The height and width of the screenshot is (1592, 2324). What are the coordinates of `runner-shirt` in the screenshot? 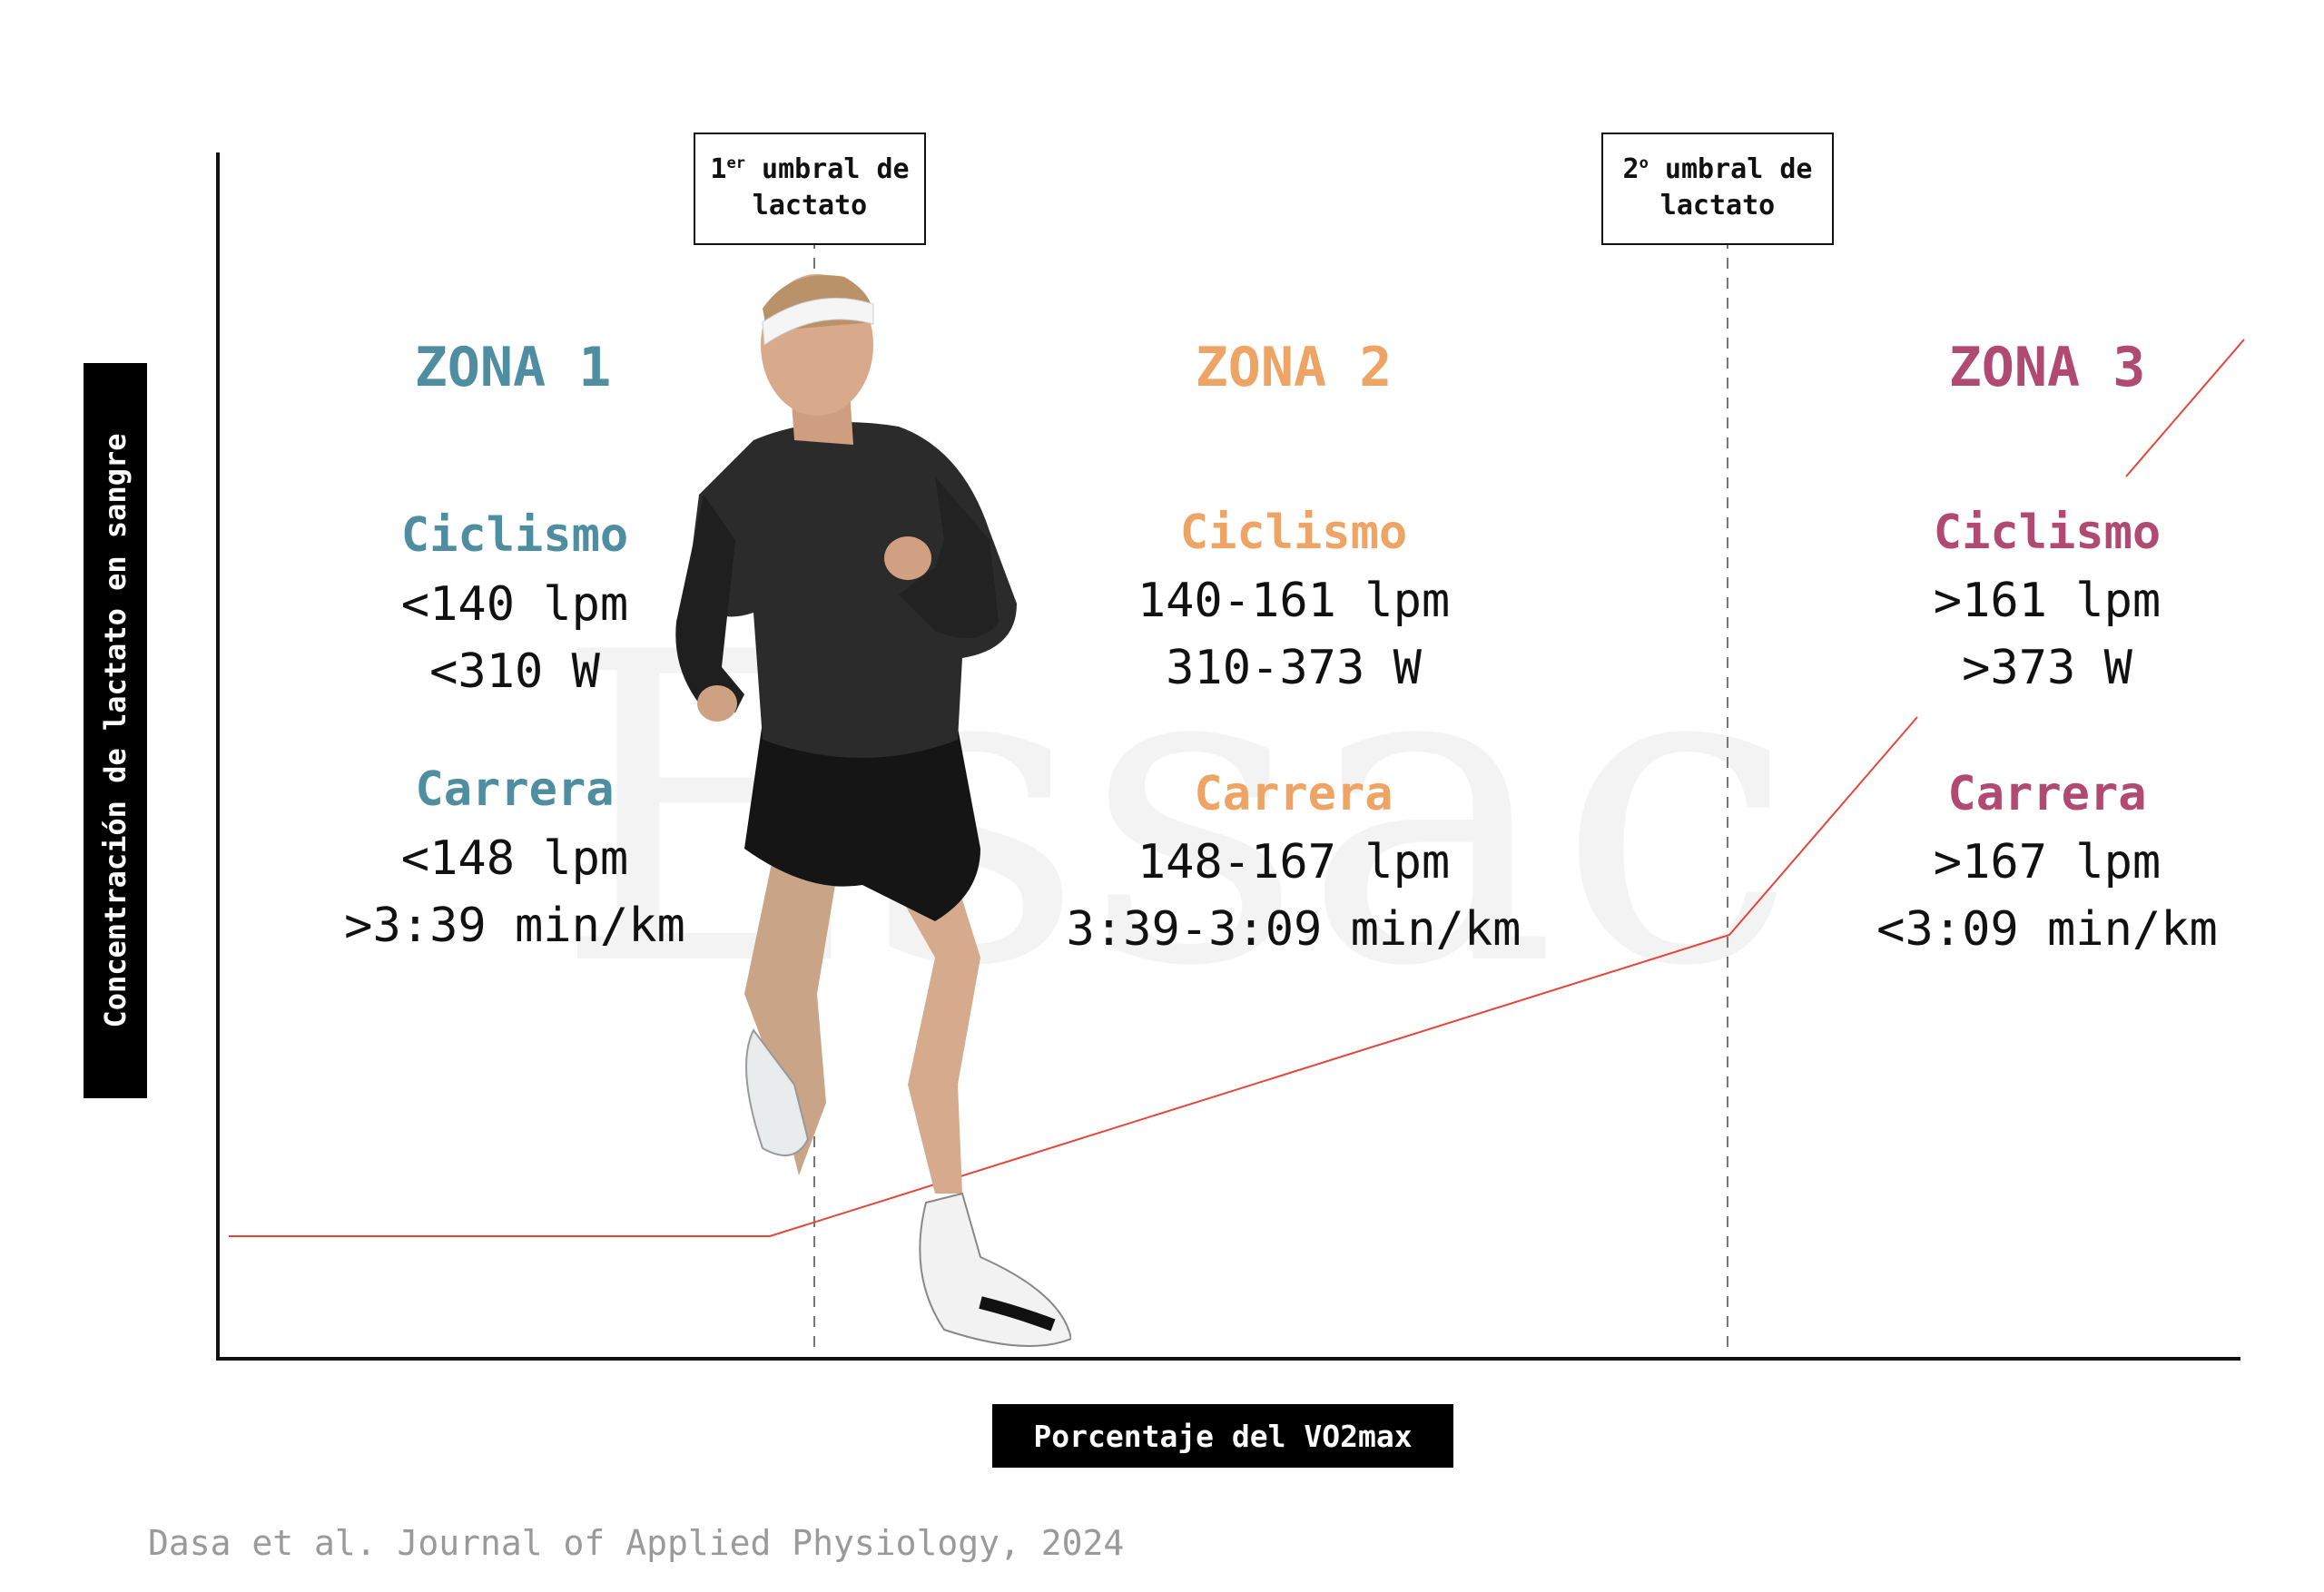 It's located at (853, 590).